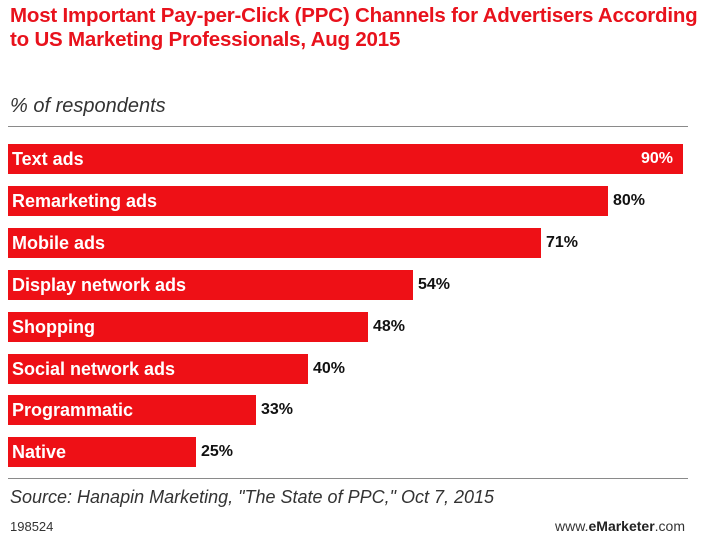 The height and width of the screenshot is (548, 707). I want to click on category-label: Remarketing ads, so click(85, 201).